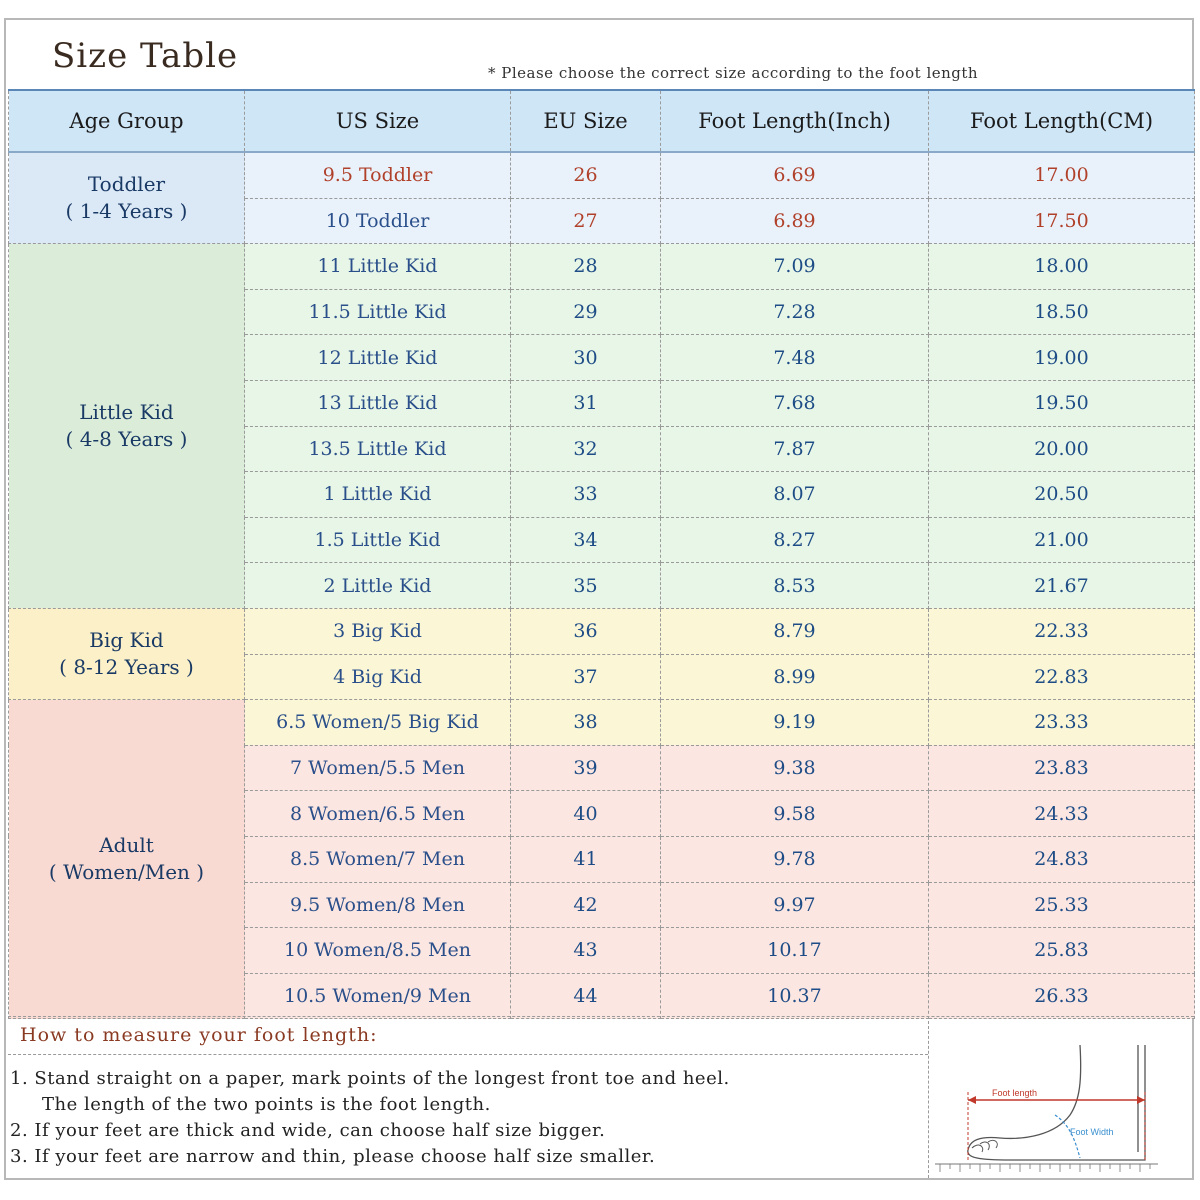 This screenshot has height=1200, width=1200. I want to click on foot-cm-cell: 19.50, so click(1061, 403).